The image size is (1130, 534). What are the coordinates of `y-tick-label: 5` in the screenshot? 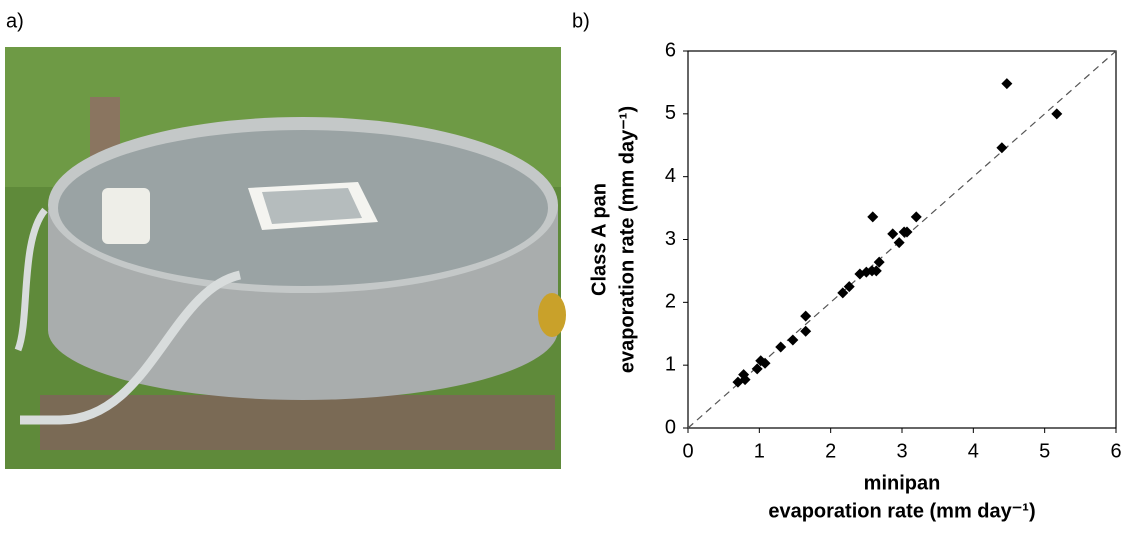 It's located at (670, 113).